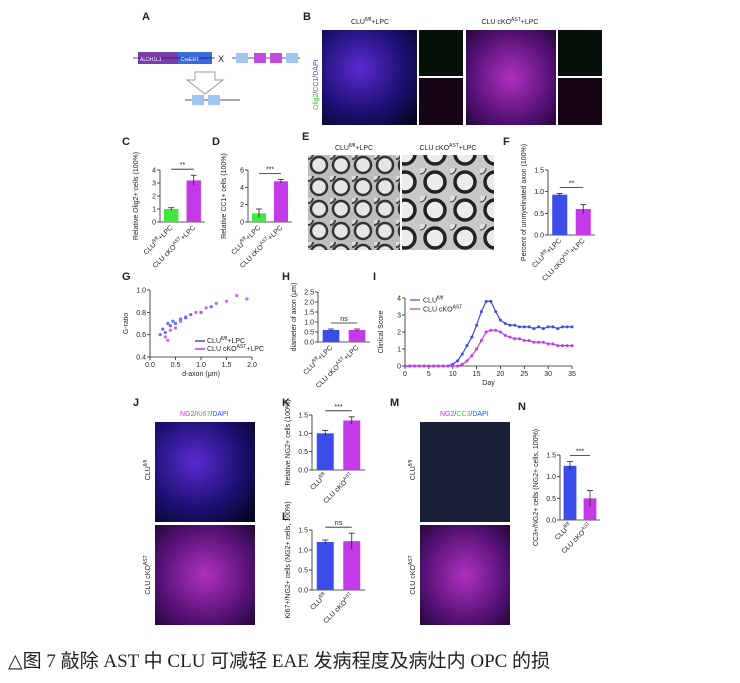 This screenshot has width=740, height=683. I want to click on x-axis-label: d-axon (μm), so click(201, 374).